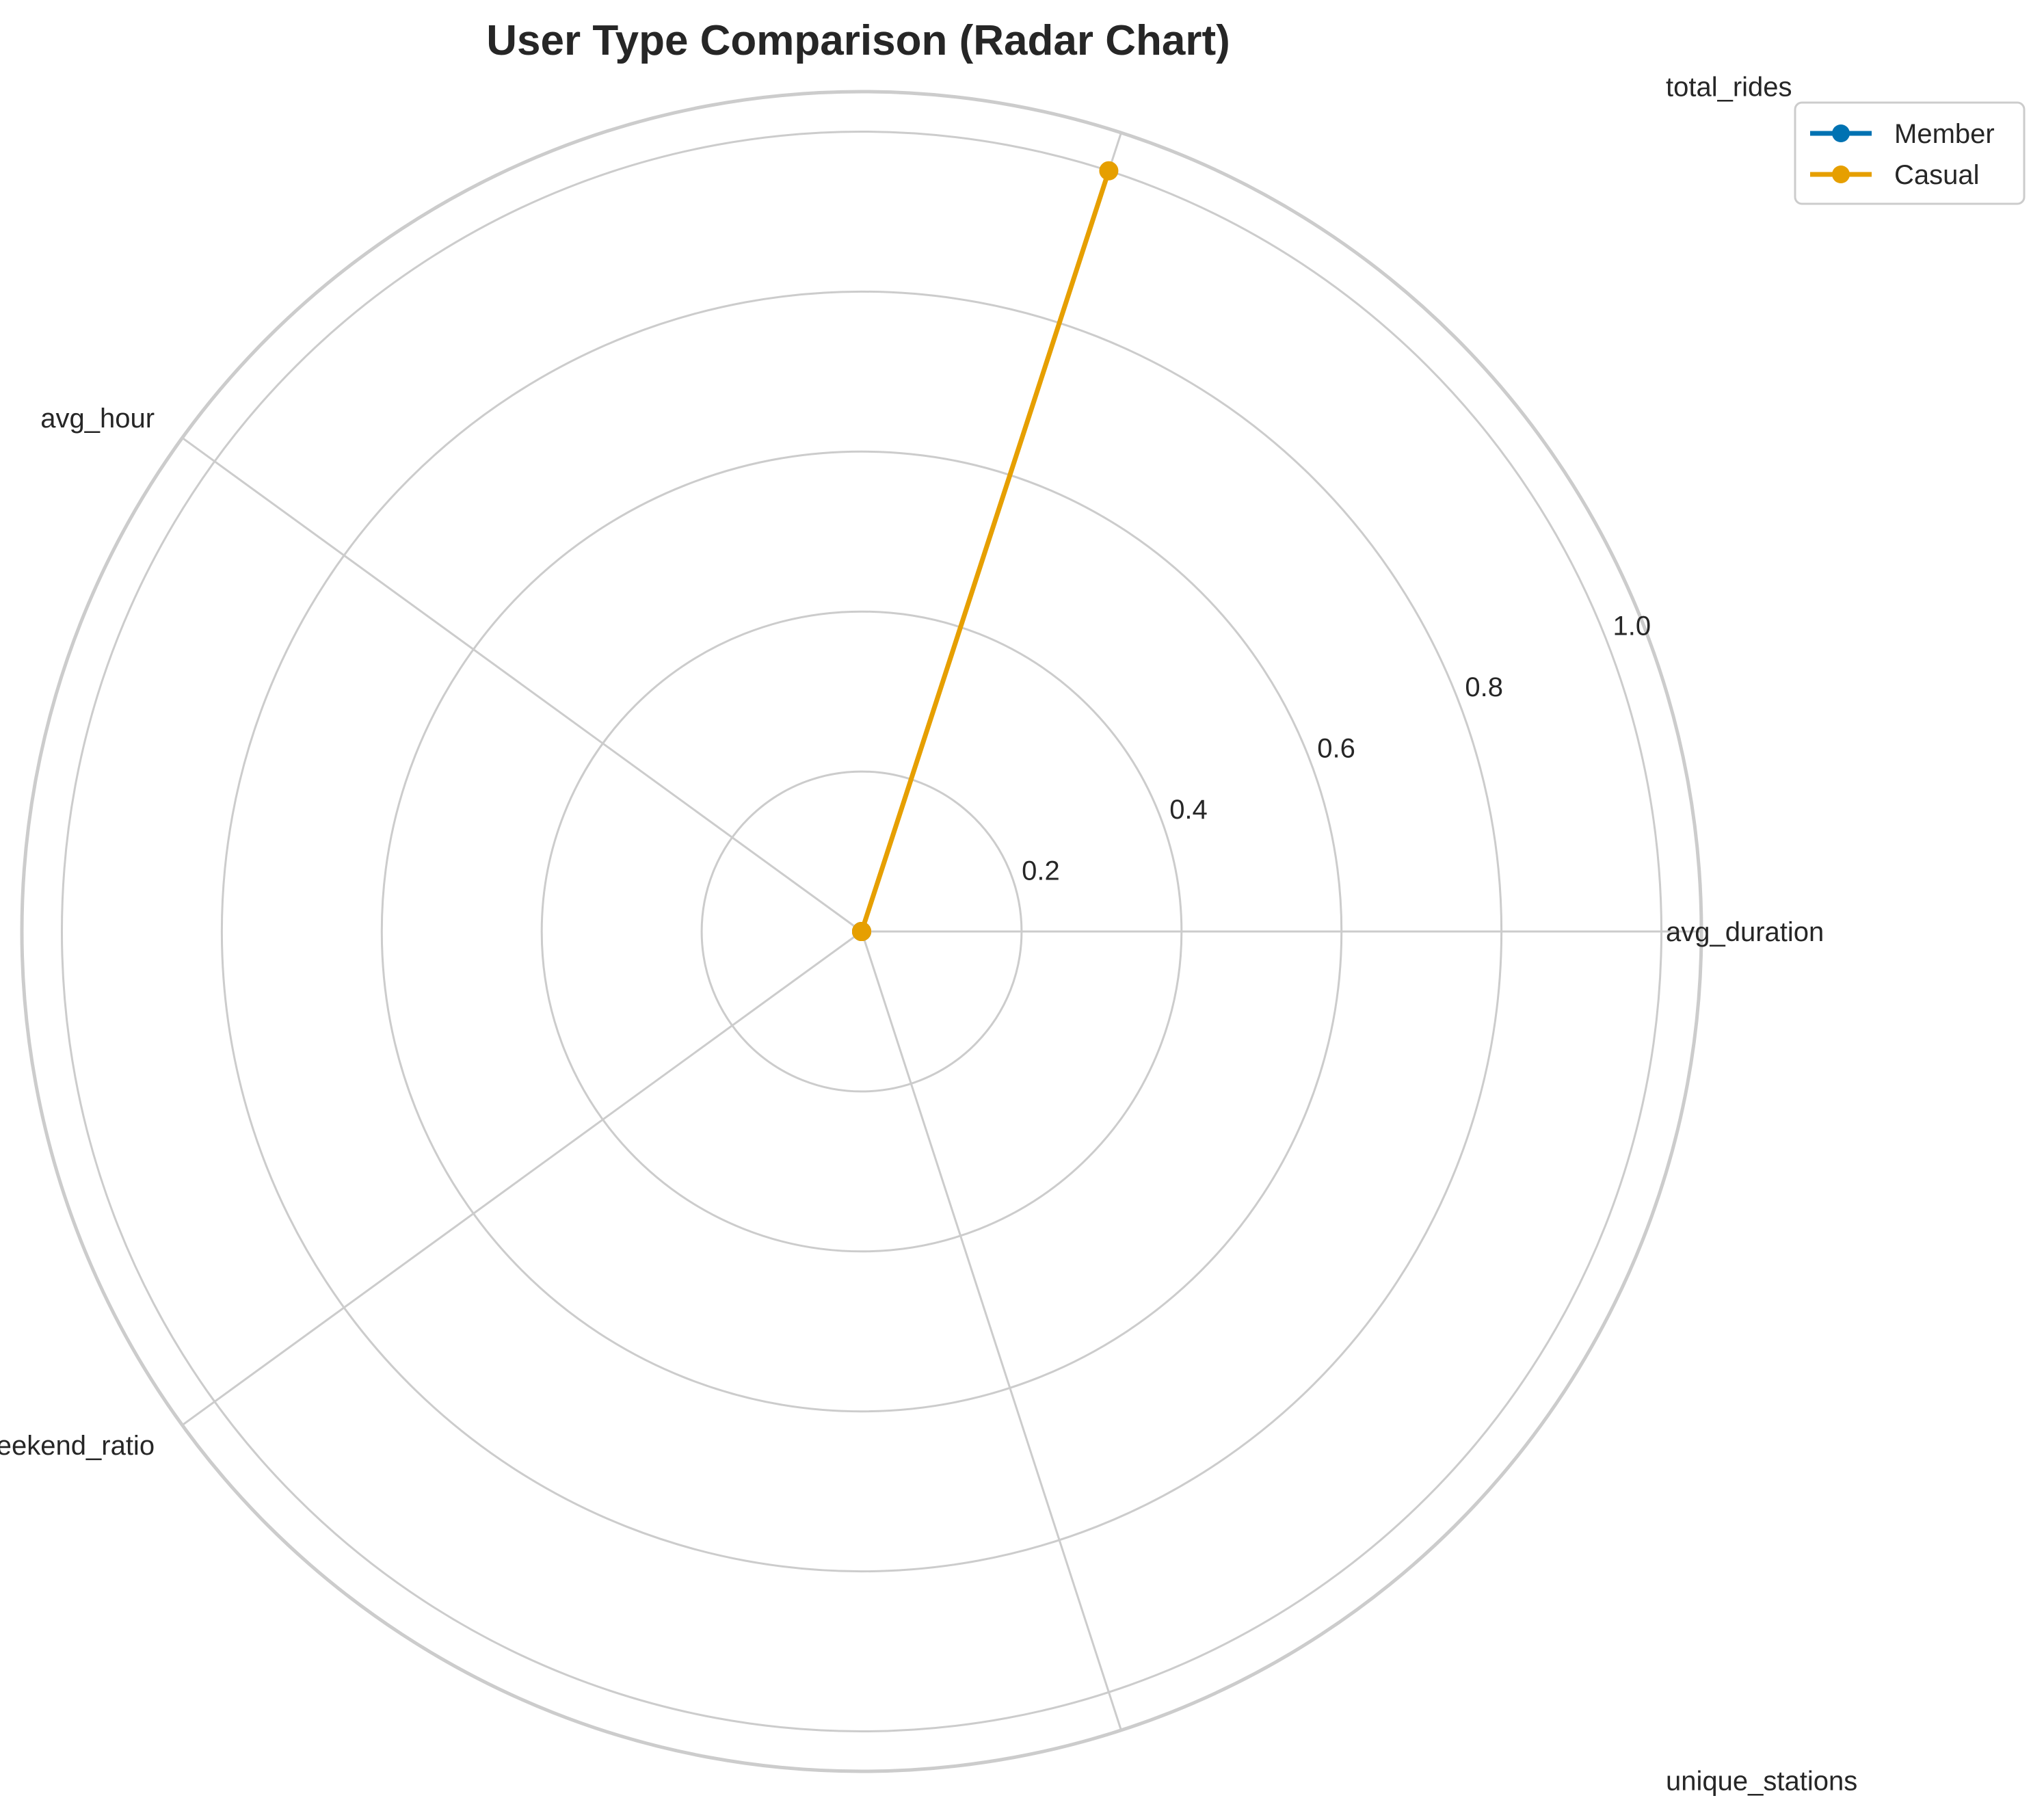 This screenshot has width=2044, height=1811. Describe the element at coordinates (77, 1446) in the screenshot. I see `category-label-weekend_ratio: weekend_ratio` at that location.